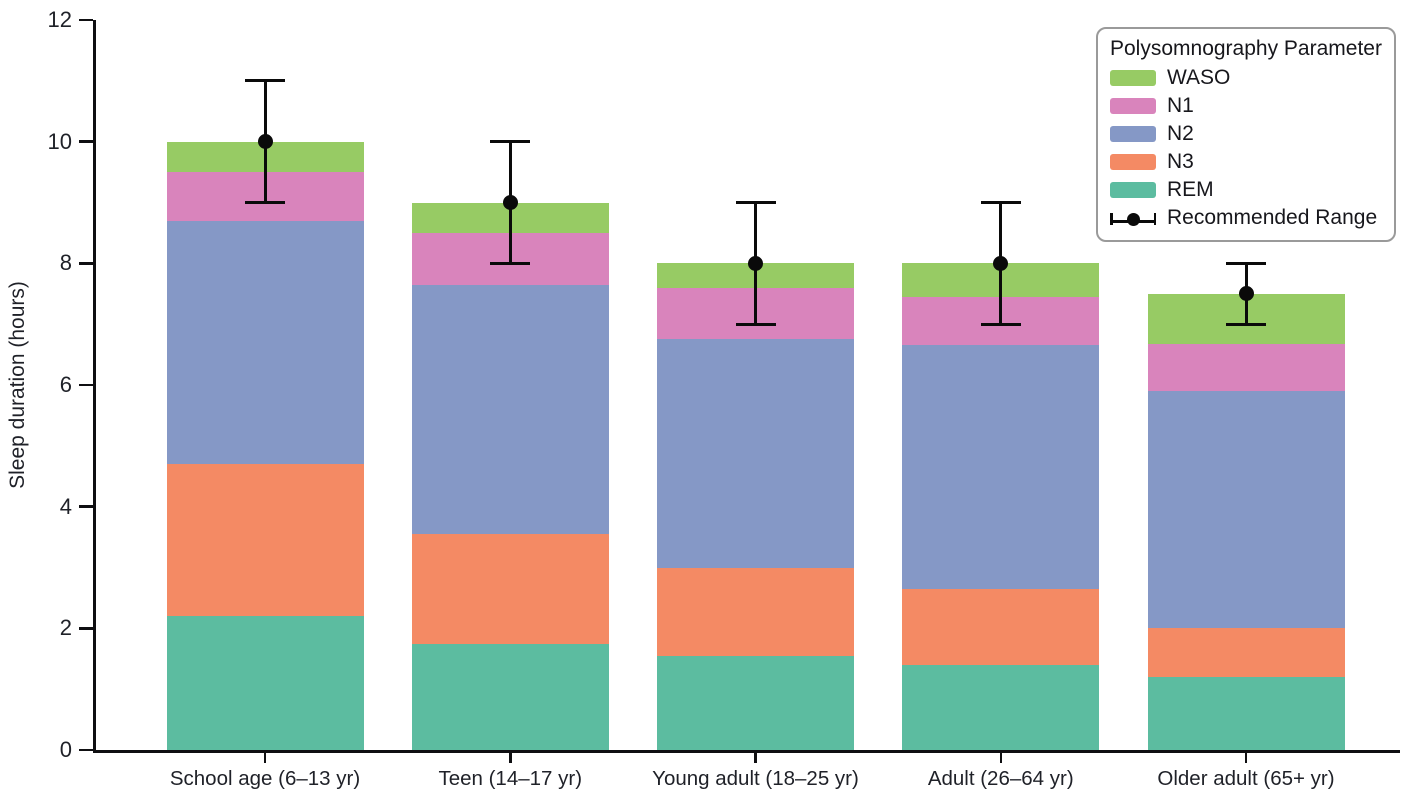  What do you see at coordinates (1180, 161) in the screenshot?
I see `legend-label: N3` at bounding box center [1180, 161].